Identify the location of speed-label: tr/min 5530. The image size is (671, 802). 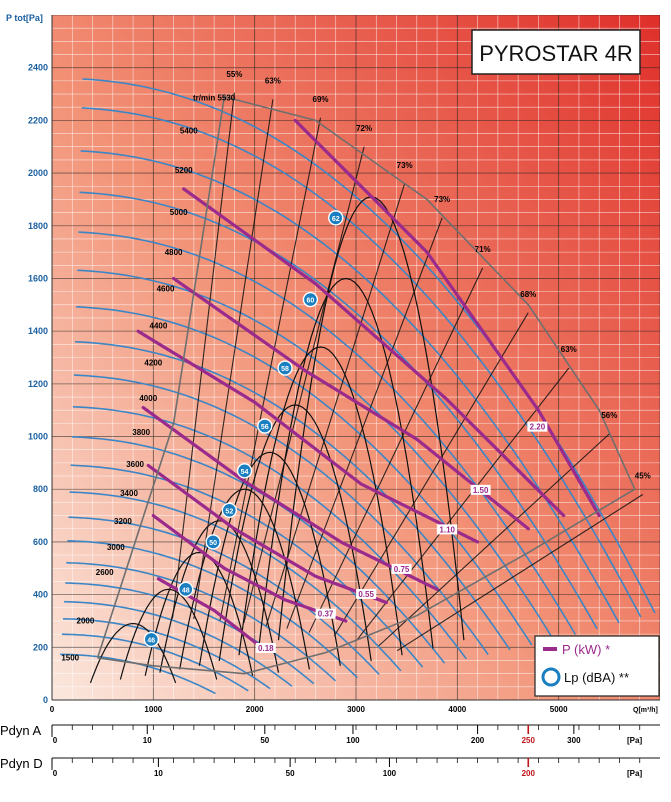
(214, 98).